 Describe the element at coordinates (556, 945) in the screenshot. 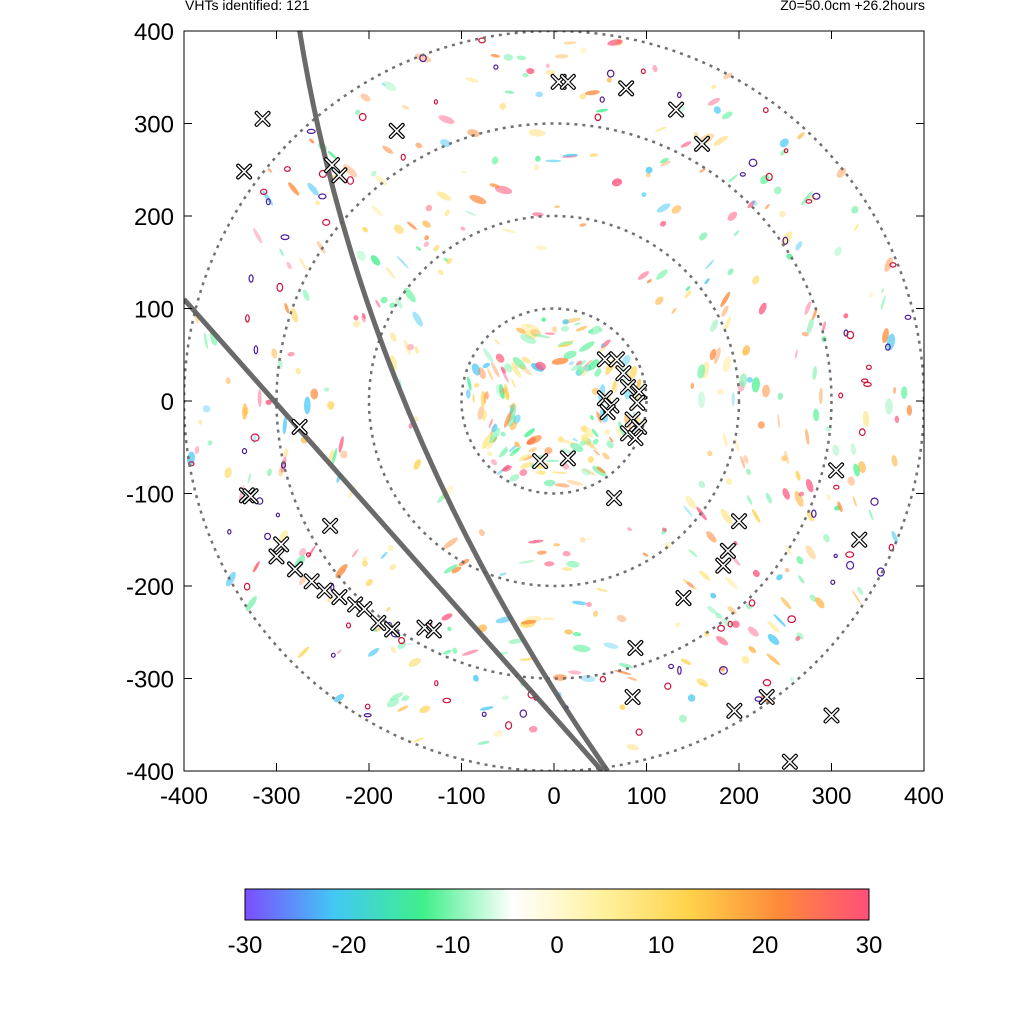

I see `colorbar-tick-label: 0` at that location.